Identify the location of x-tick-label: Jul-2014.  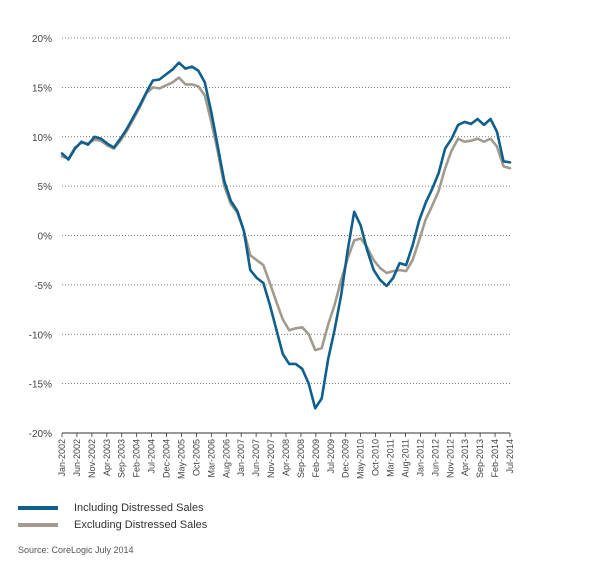
(510, 456).